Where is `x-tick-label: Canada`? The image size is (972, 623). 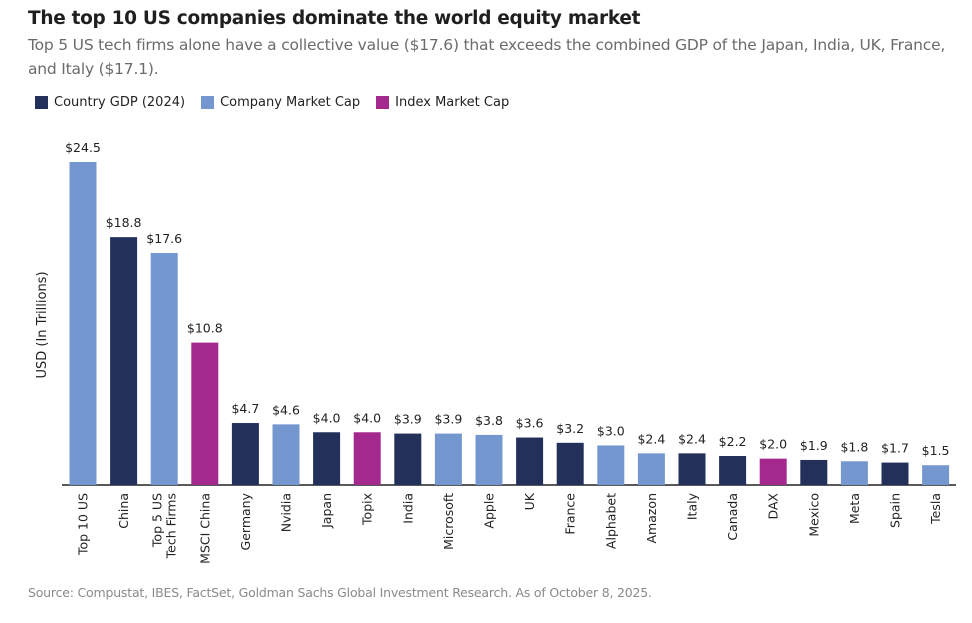 x-tick-label: Canada is located at coordinates (732, 517).